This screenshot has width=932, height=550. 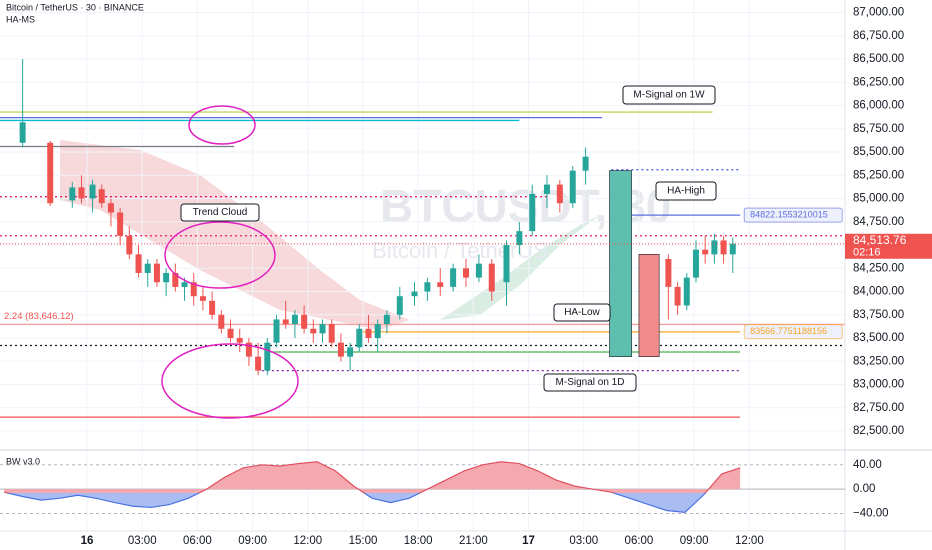 I want to click on y-tick-label: 83,500.00, so click(x=878, y=338).